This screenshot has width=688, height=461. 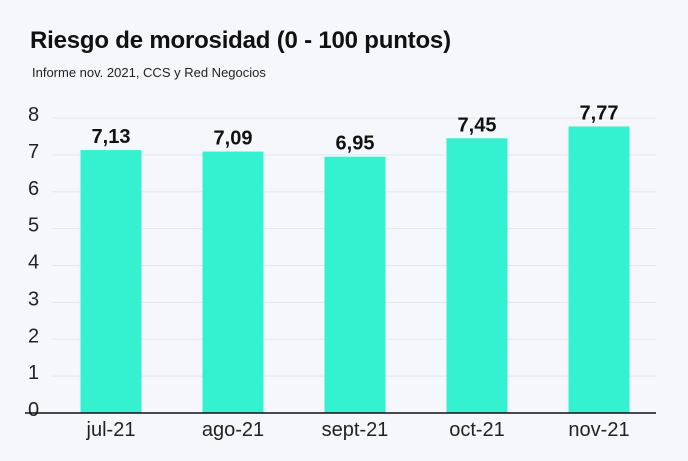 I want to click on chart-title: Riesgo de morosidad (0 - 100 puntos), so click(x=240, y=40).